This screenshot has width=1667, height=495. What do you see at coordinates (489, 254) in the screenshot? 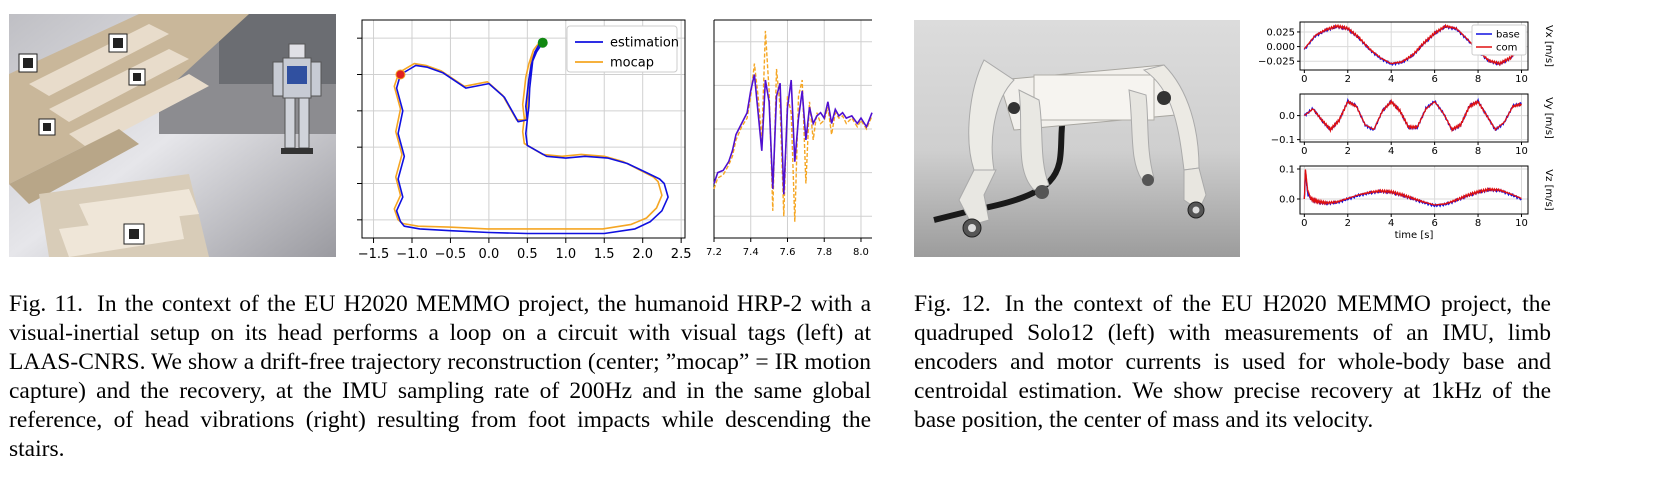
I see `x-tick-label: 0.0` at bounding box center [489, 254].